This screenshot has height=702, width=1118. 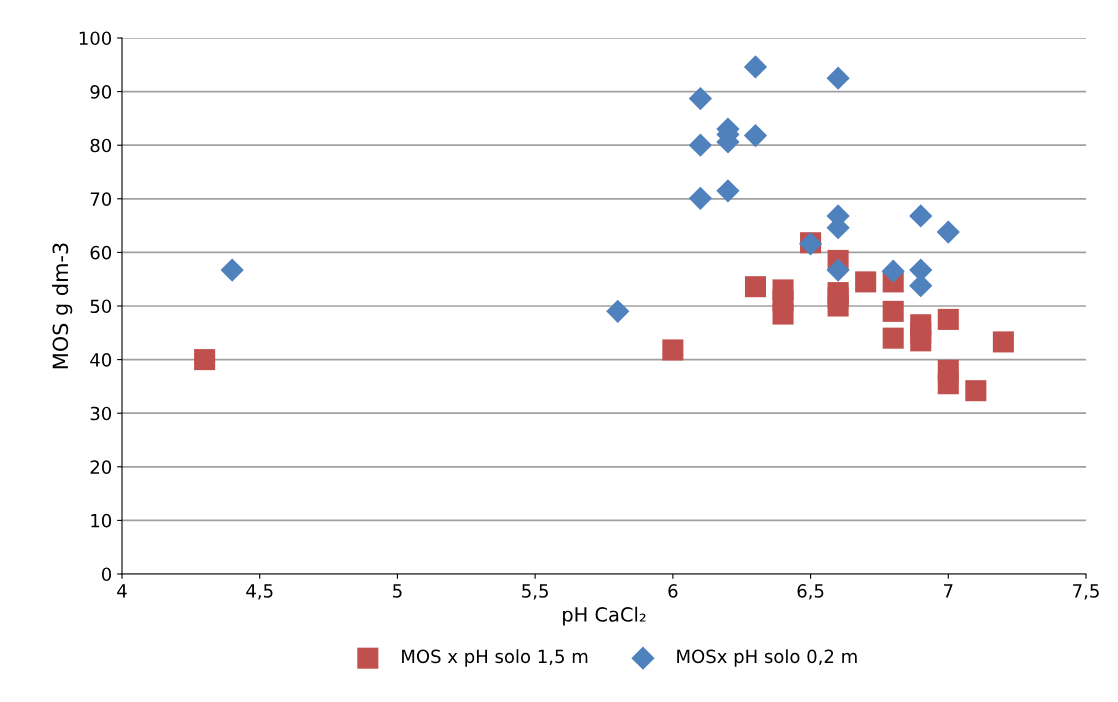 I want to click on y-tick-label: 100, so click(x=95, y=38).